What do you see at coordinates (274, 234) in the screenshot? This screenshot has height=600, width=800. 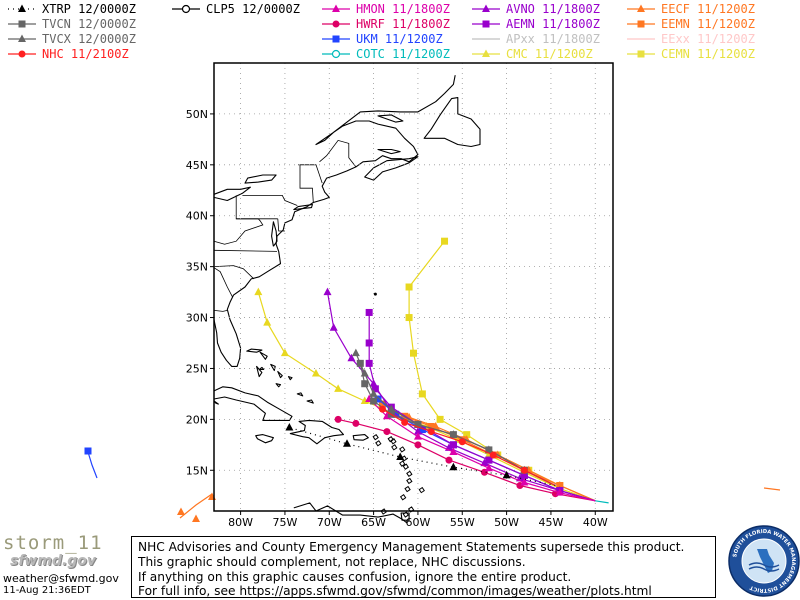 I see `chesapeake-bay` at bounding box center [274, 234].